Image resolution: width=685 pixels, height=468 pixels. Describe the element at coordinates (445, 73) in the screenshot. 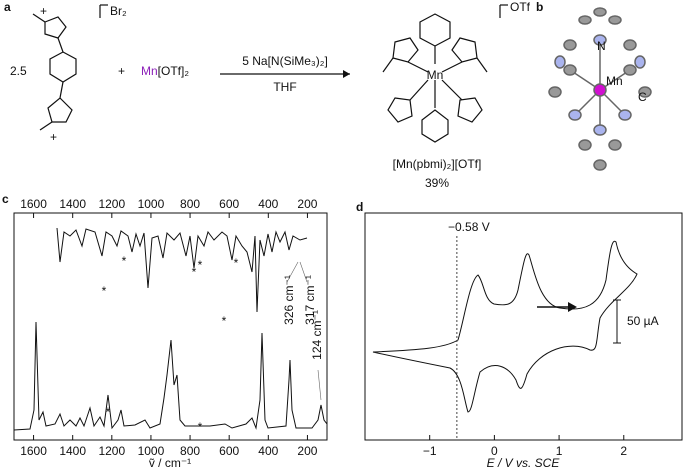

I see `product-structure` at that location.